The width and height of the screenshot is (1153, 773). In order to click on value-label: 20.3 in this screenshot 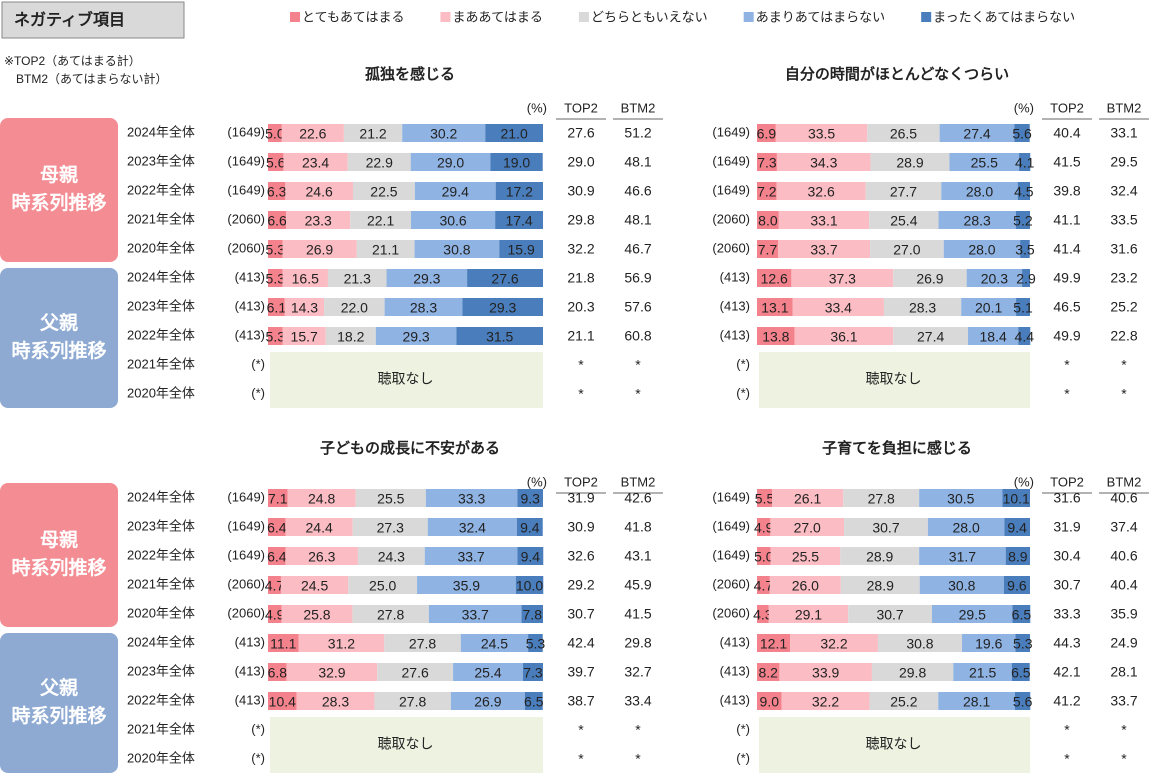, I will do `click(994, 279)`.